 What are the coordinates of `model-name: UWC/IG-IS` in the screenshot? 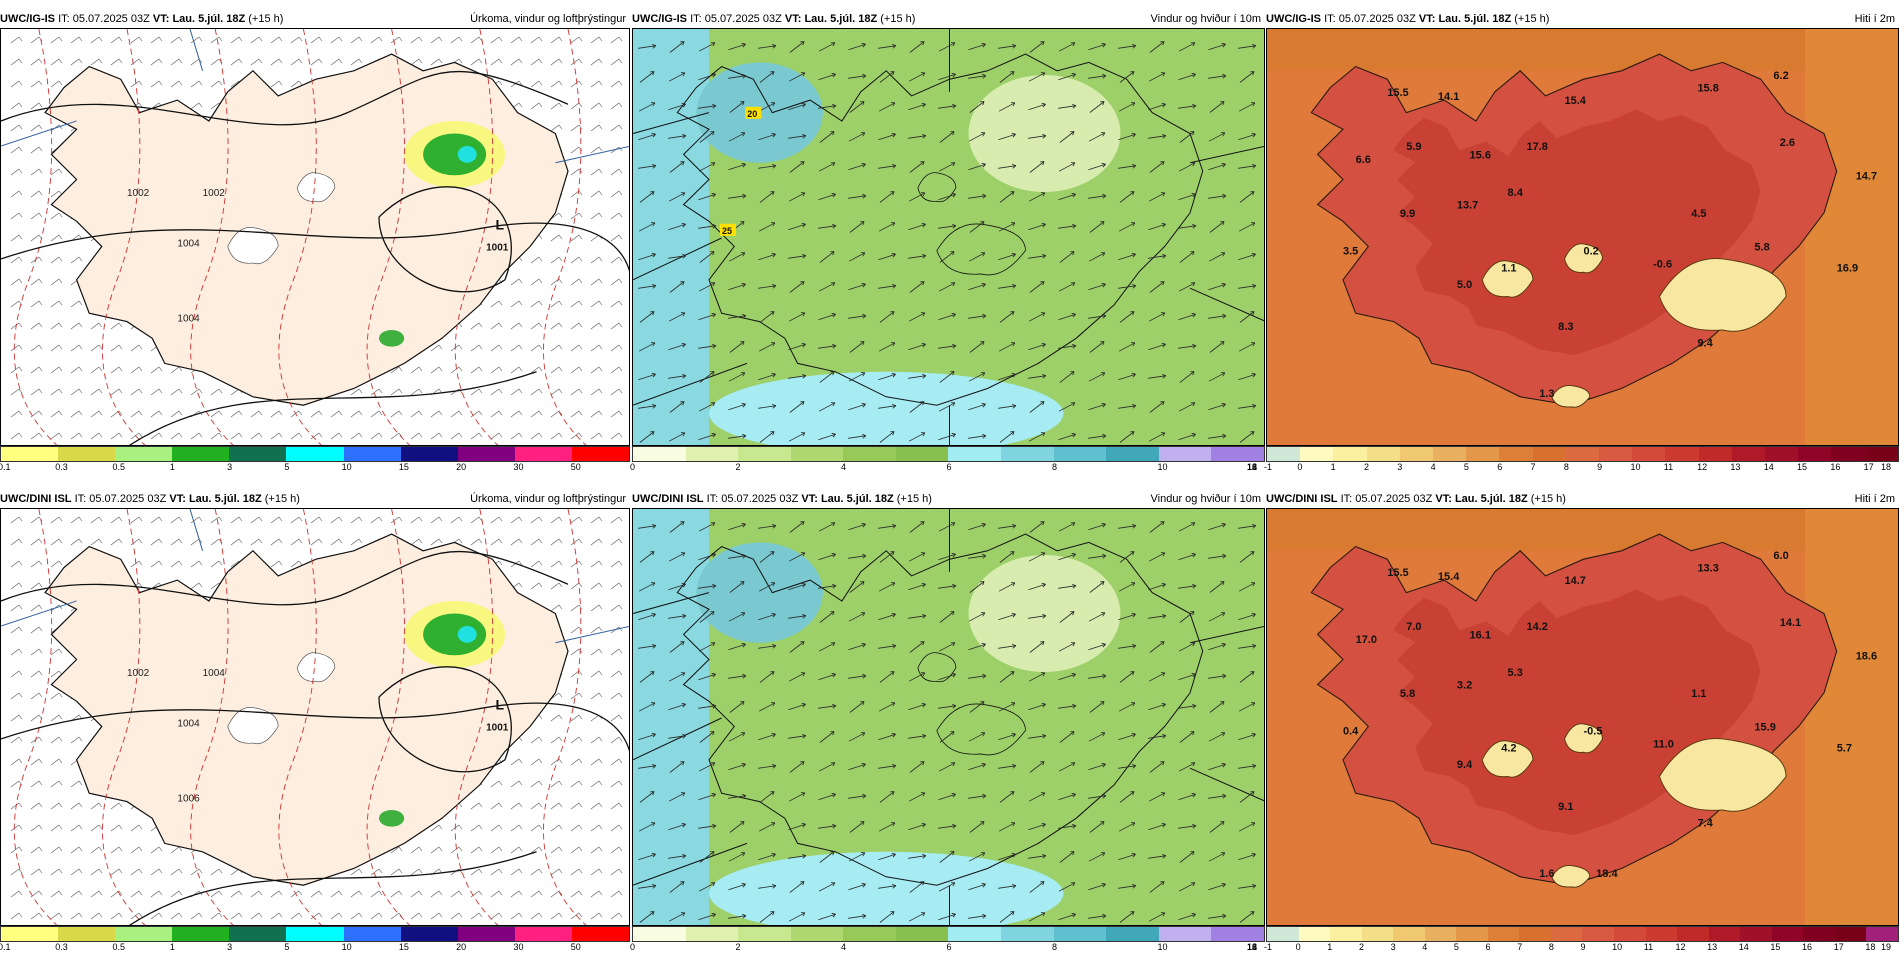 It's located at (659, 19).